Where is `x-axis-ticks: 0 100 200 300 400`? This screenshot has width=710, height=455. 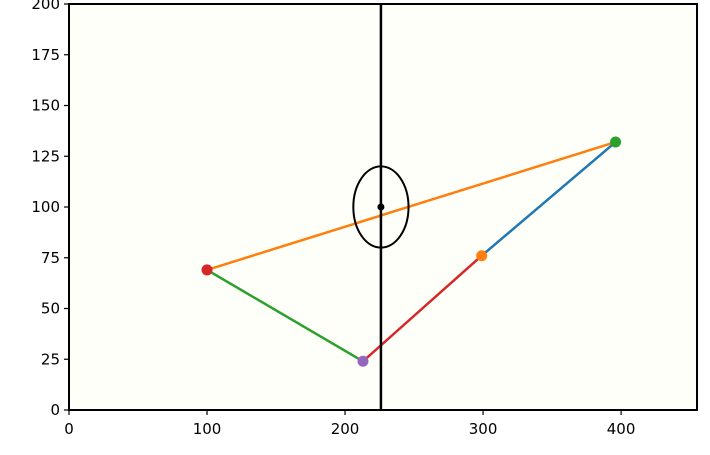 x-axis-ticks: 0 100 200 300 400 is located at coordinates (349, 424).